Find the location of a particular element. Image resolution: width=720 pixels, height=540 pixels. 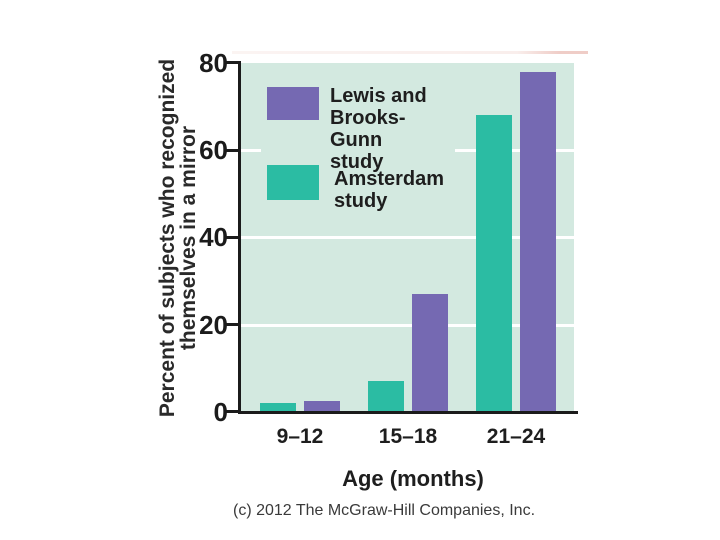

legend-label-amsterdam: Amsterdam study is located at coordinates (389, 190).